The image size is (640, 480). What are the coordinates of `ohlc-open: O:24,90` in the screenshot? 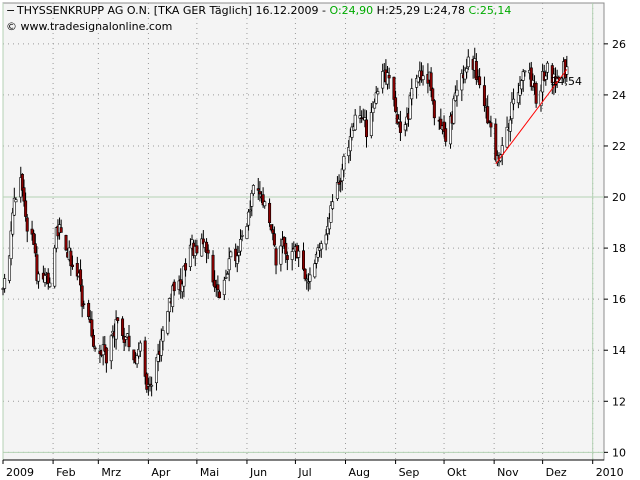 It's located at (352, 10).